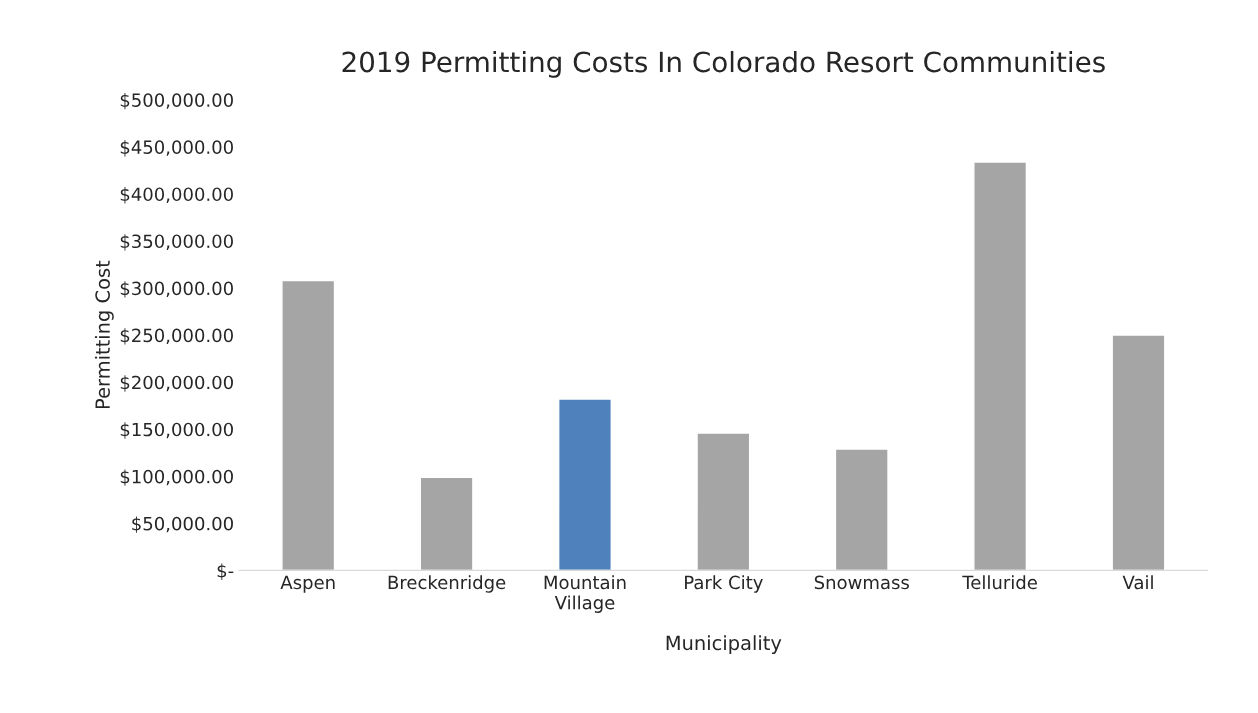 The width and height of the screenshot is (1258, 713). Describe the element at coordinates (182, 524) in the screenshot. I see `y-tick-label: $50,000.00` at that location.